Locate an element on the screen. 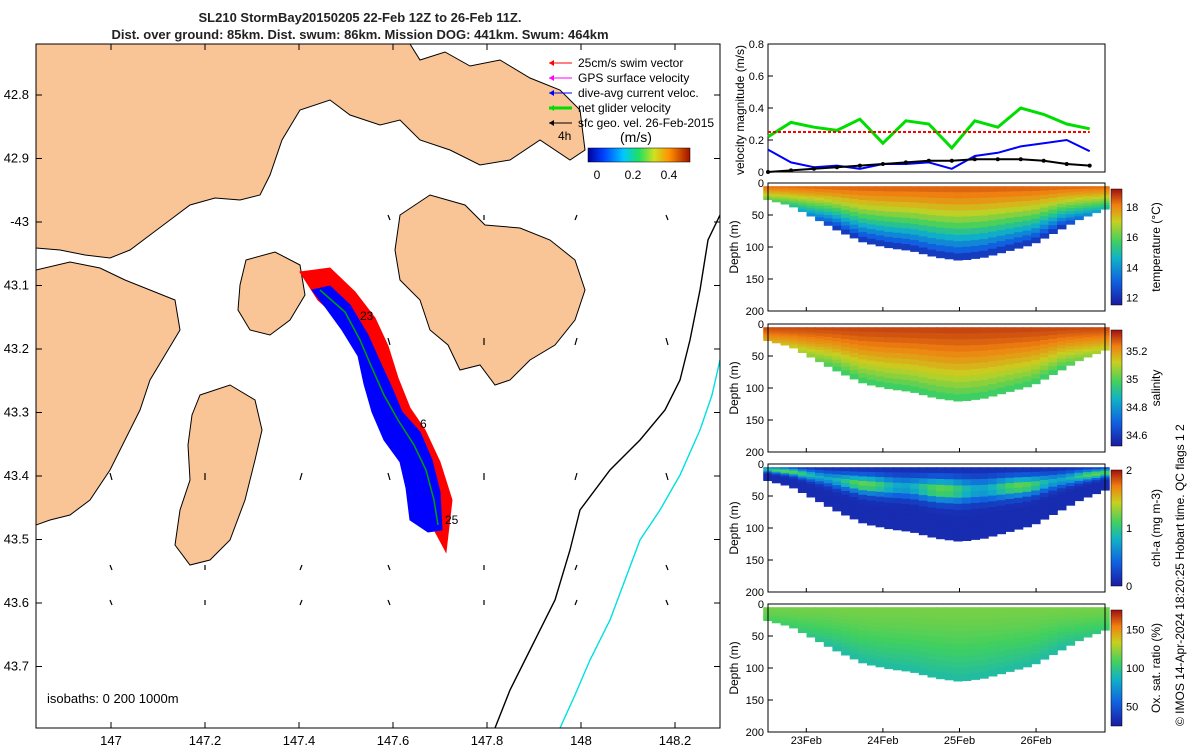 The height and width of the screenshot is (750, 1200). land-tasman-peninsula is located at coordinates (490, 290).